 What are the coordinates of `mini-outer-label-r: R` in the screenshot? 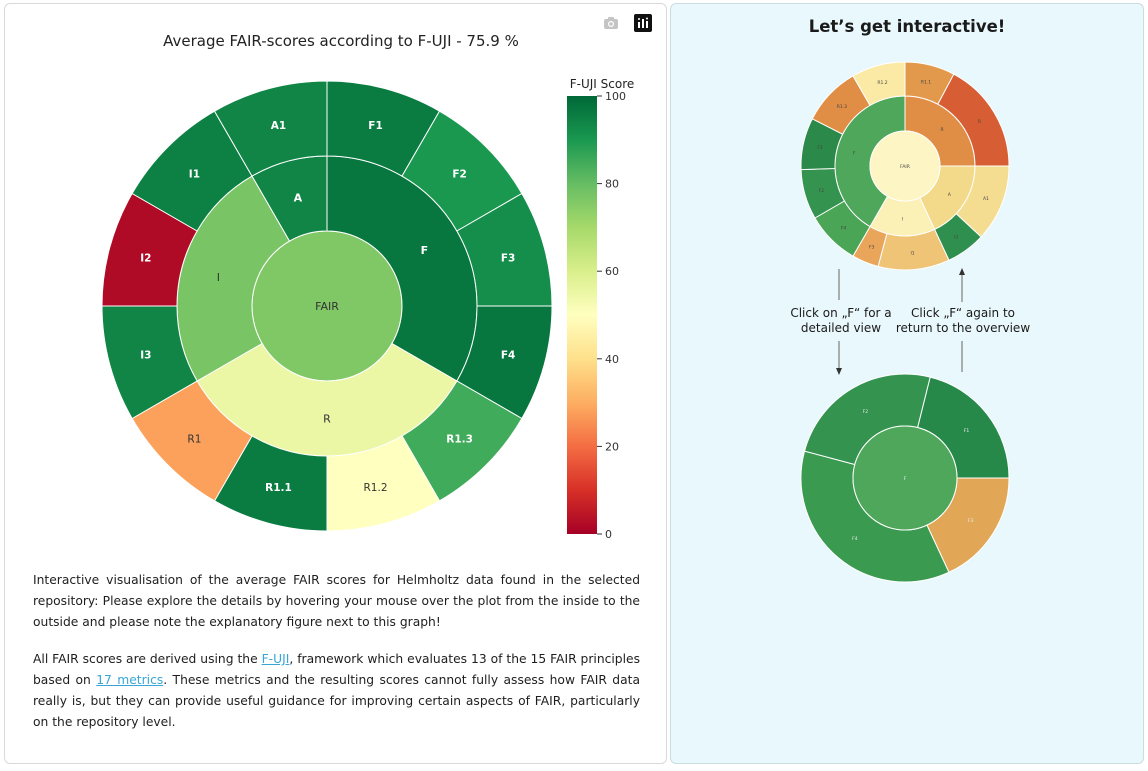 It's located at (979, 122).